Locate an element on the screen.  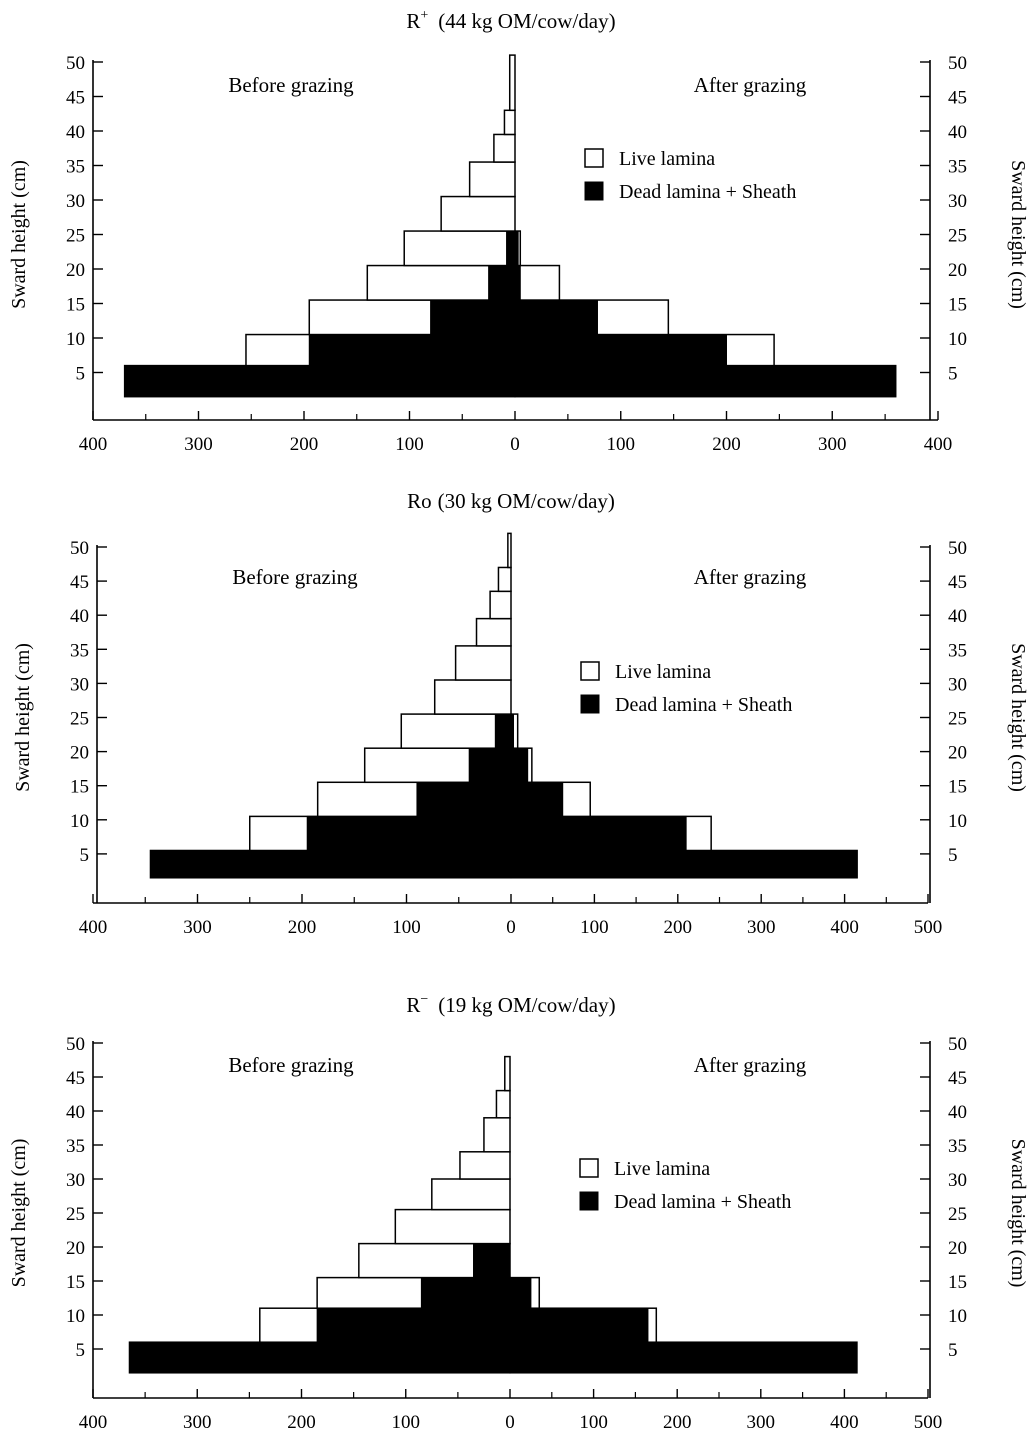
chart-title: Ro (30 kg OM/cow/day) is located at coordinates (511, 501).